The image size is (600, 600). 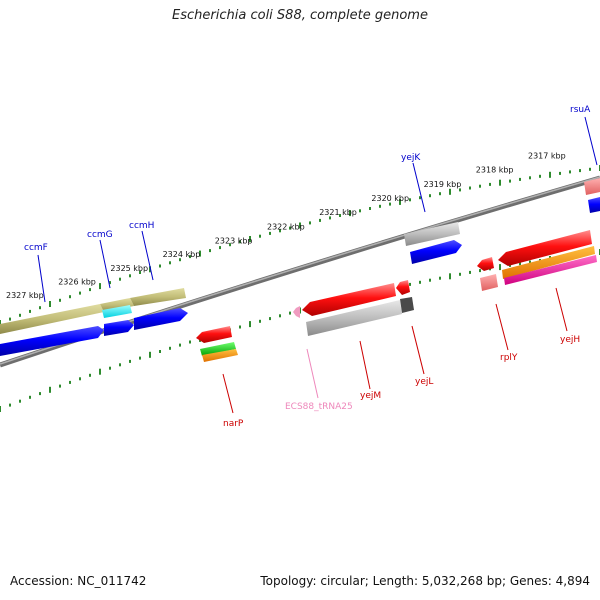 What do you see at coordinates (182, 254) in the screenshot?
I see `tick-label-3: 2324 kbp` at bounding box center [182, 254].